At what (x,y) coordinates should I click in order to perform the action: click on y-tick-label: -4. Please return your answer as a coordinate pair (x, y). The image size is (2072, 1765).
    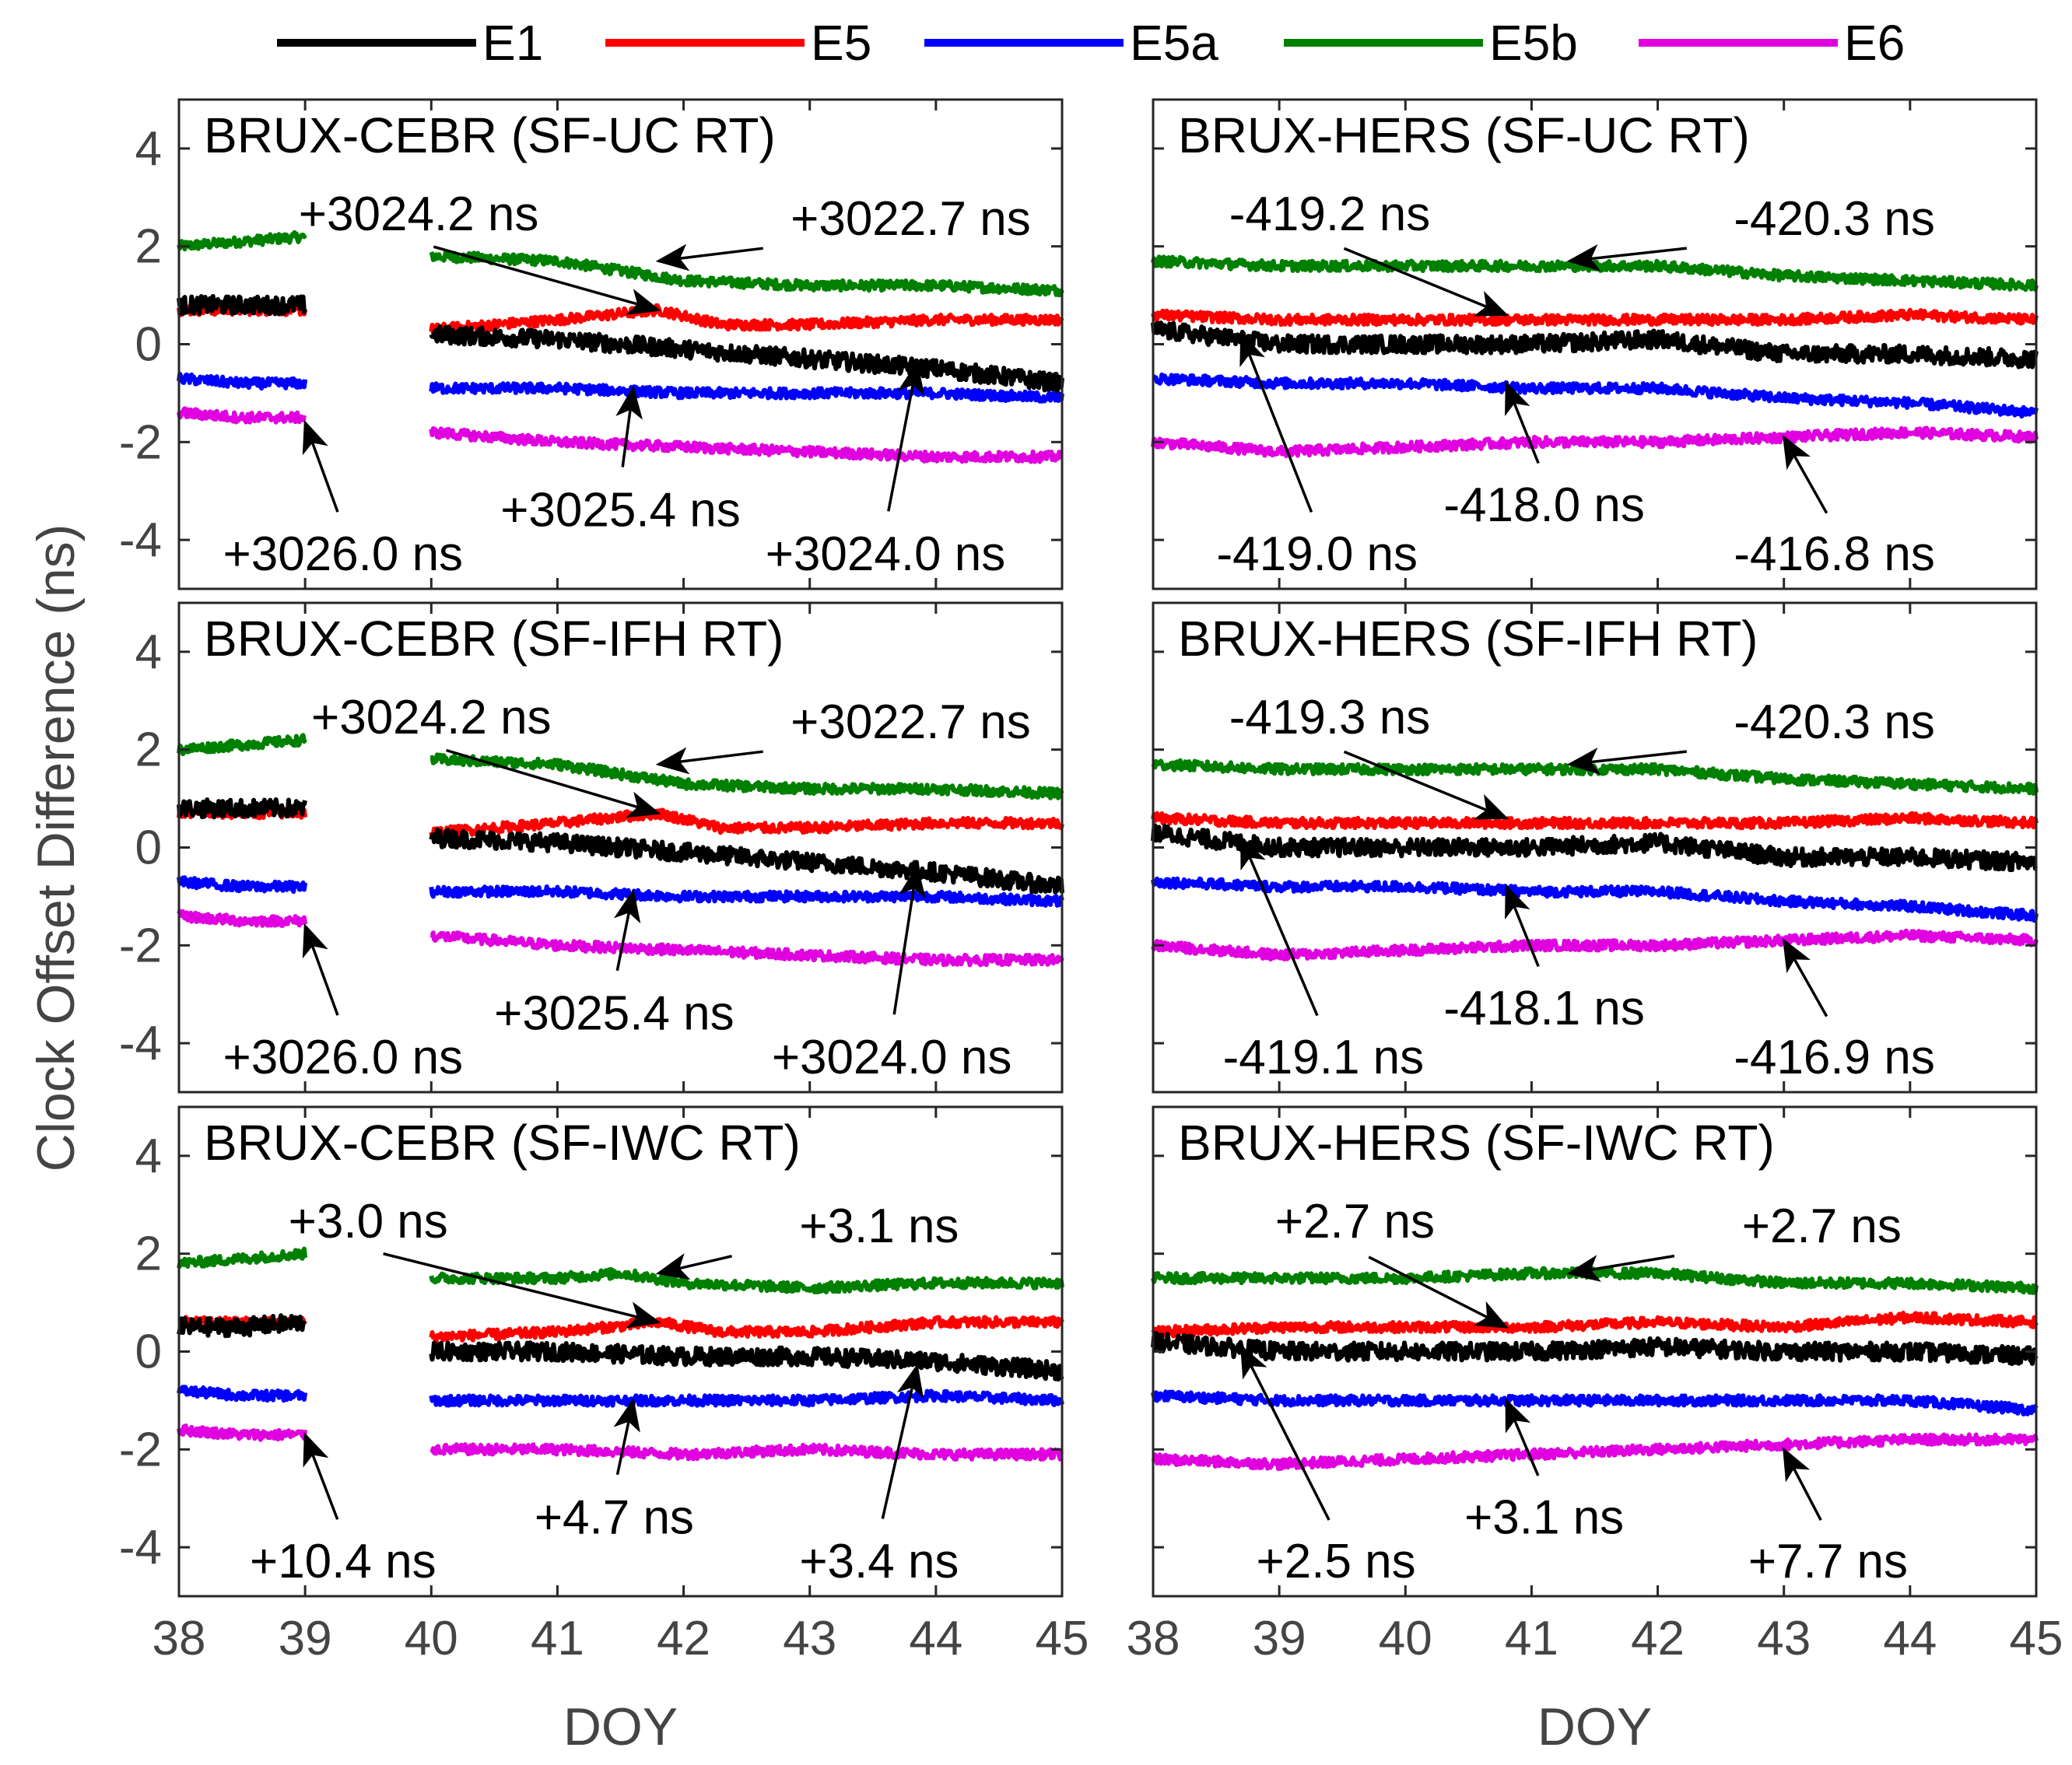
    Looking at the image, I should click on (140, 540).